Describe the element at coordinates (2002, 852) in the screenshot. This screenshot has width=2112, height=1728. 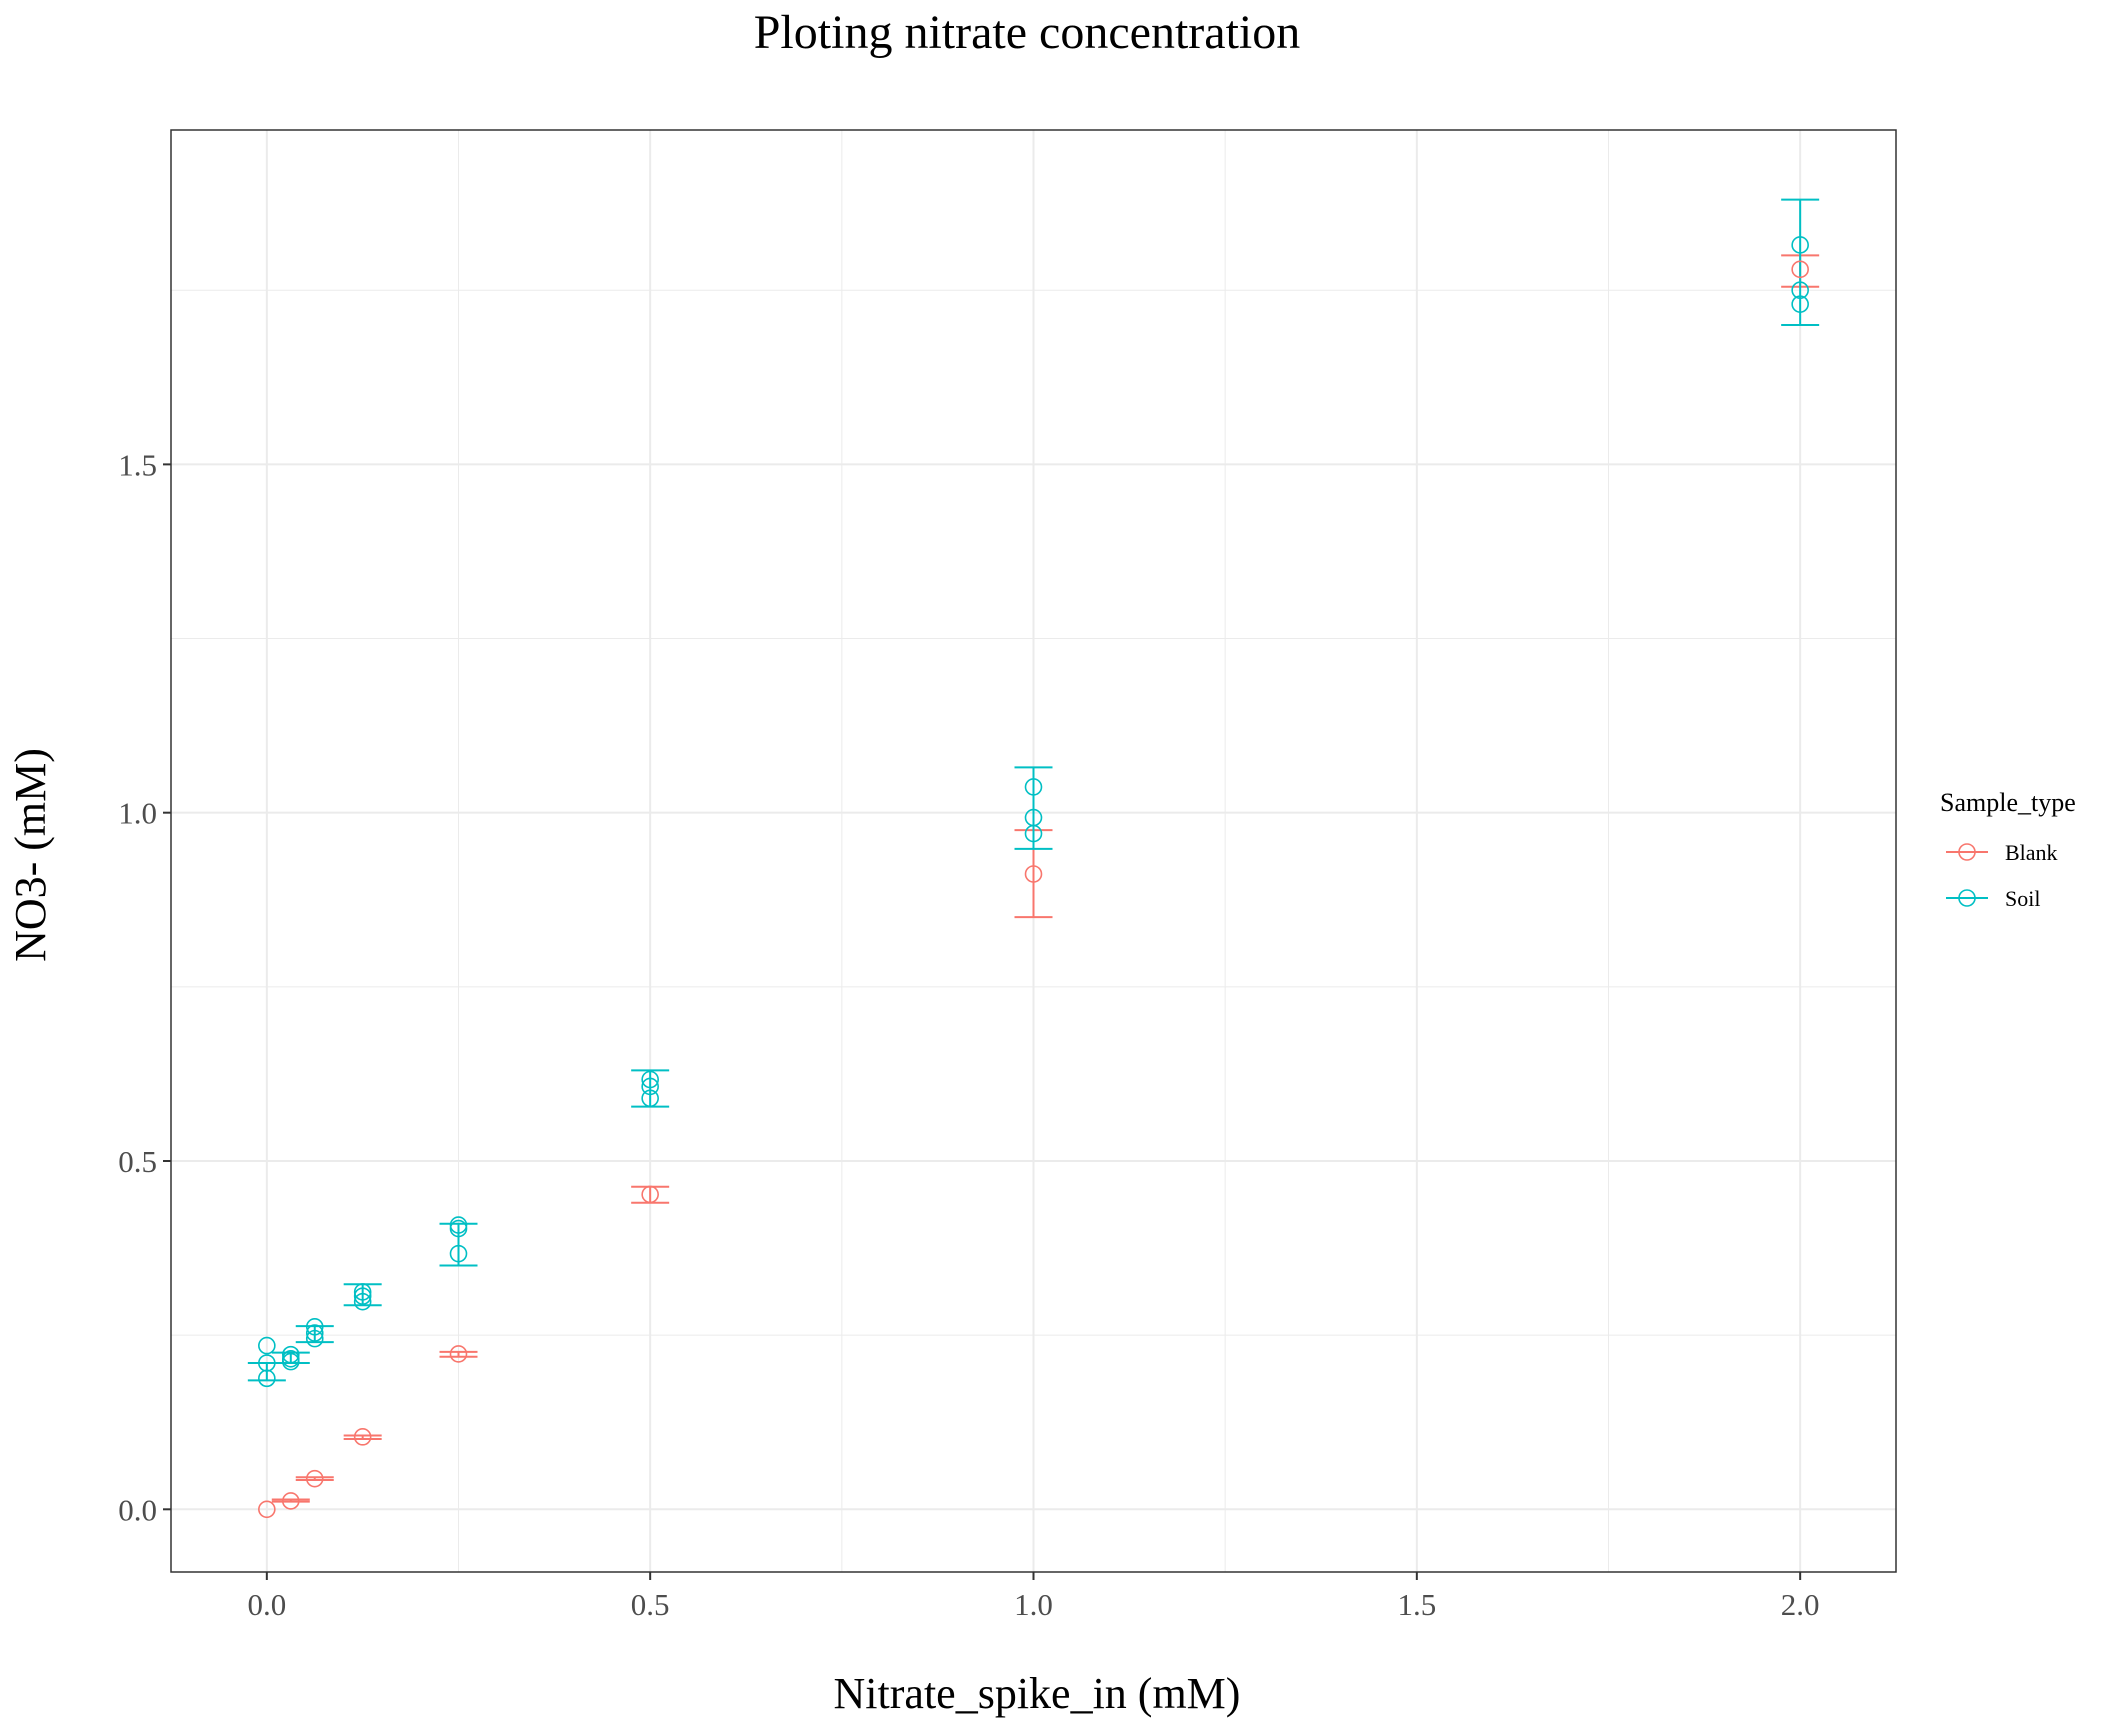
I see `legend-item-blank: Blank` at that location.